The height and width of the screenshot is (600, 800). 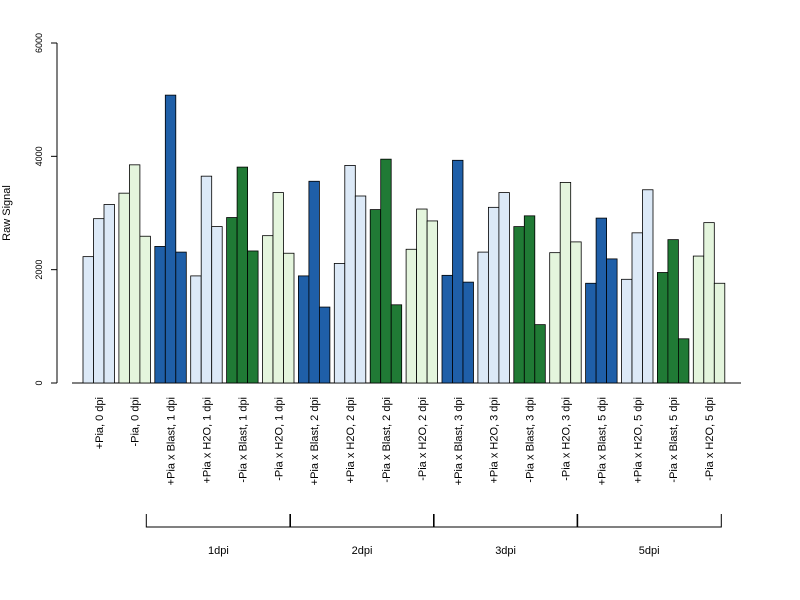 I want to click on x-tick-label: -Pia x Blast, 1 dpi, so click(x=243, y=440).